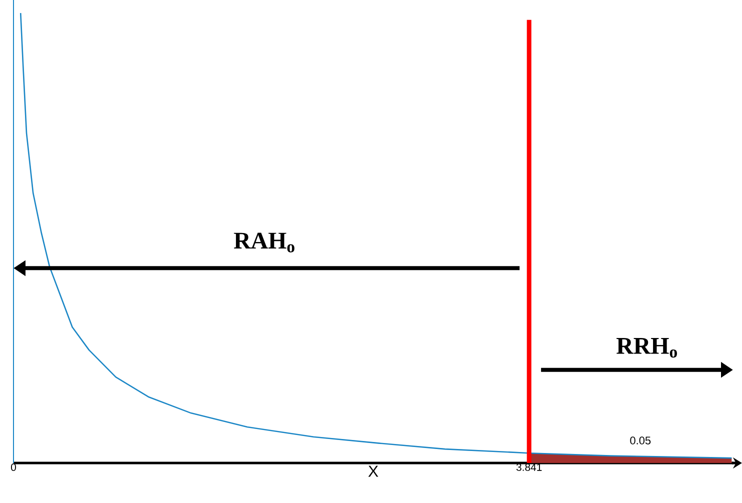  Describe the element at coordinates (640, 440) in the screenshot. I see `annotation: 0.05` at that location.